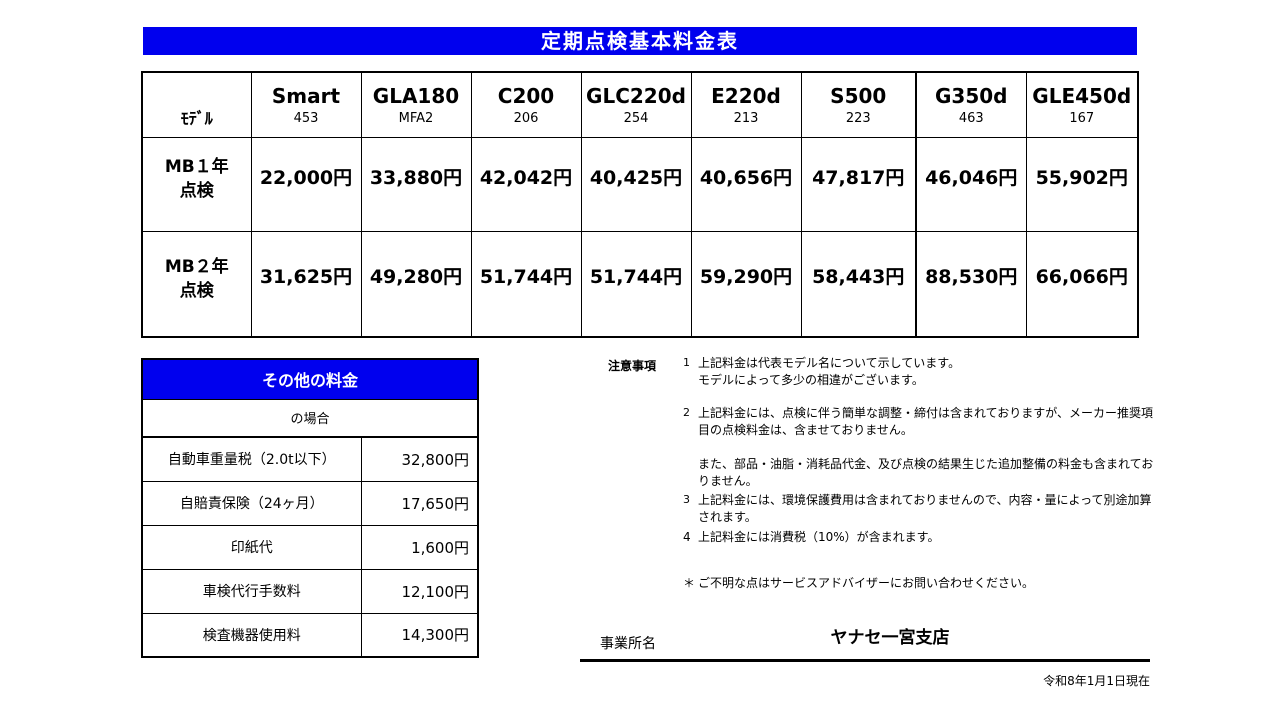 This screenshot has height=720, width=1280. I want to click on model-code: 206, so click(526, 119).